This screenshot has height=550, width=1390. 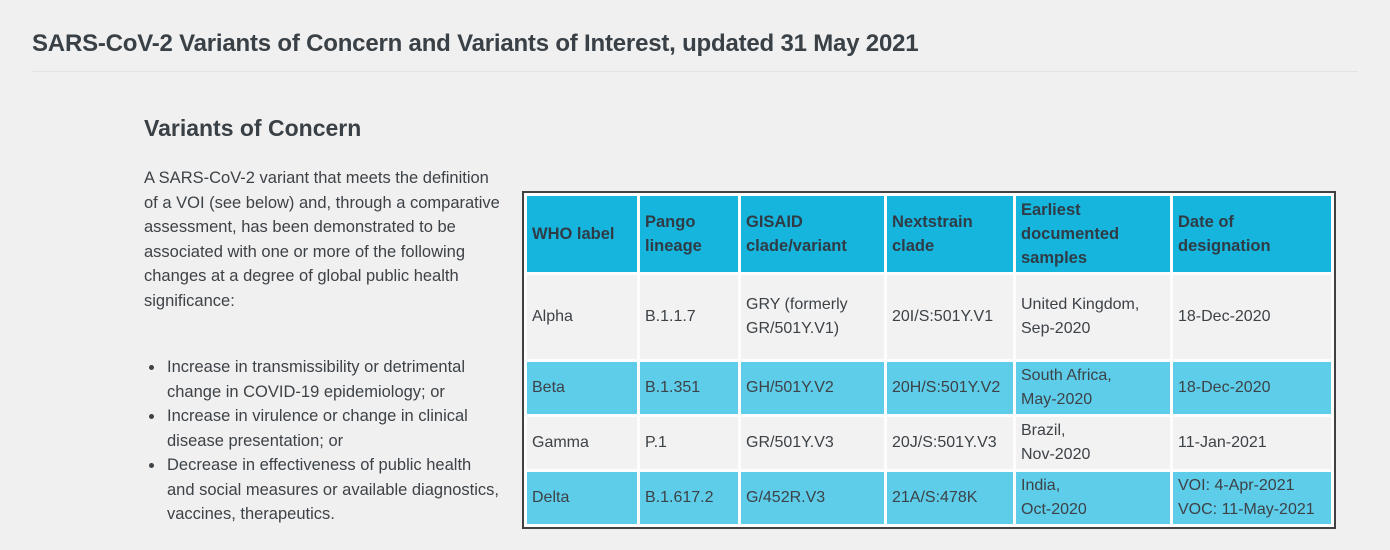 What do you see at coordinates (253, 128) in the screenshot?
I see `section-heading: Variants of Concern` at bounding box center [253, 128].